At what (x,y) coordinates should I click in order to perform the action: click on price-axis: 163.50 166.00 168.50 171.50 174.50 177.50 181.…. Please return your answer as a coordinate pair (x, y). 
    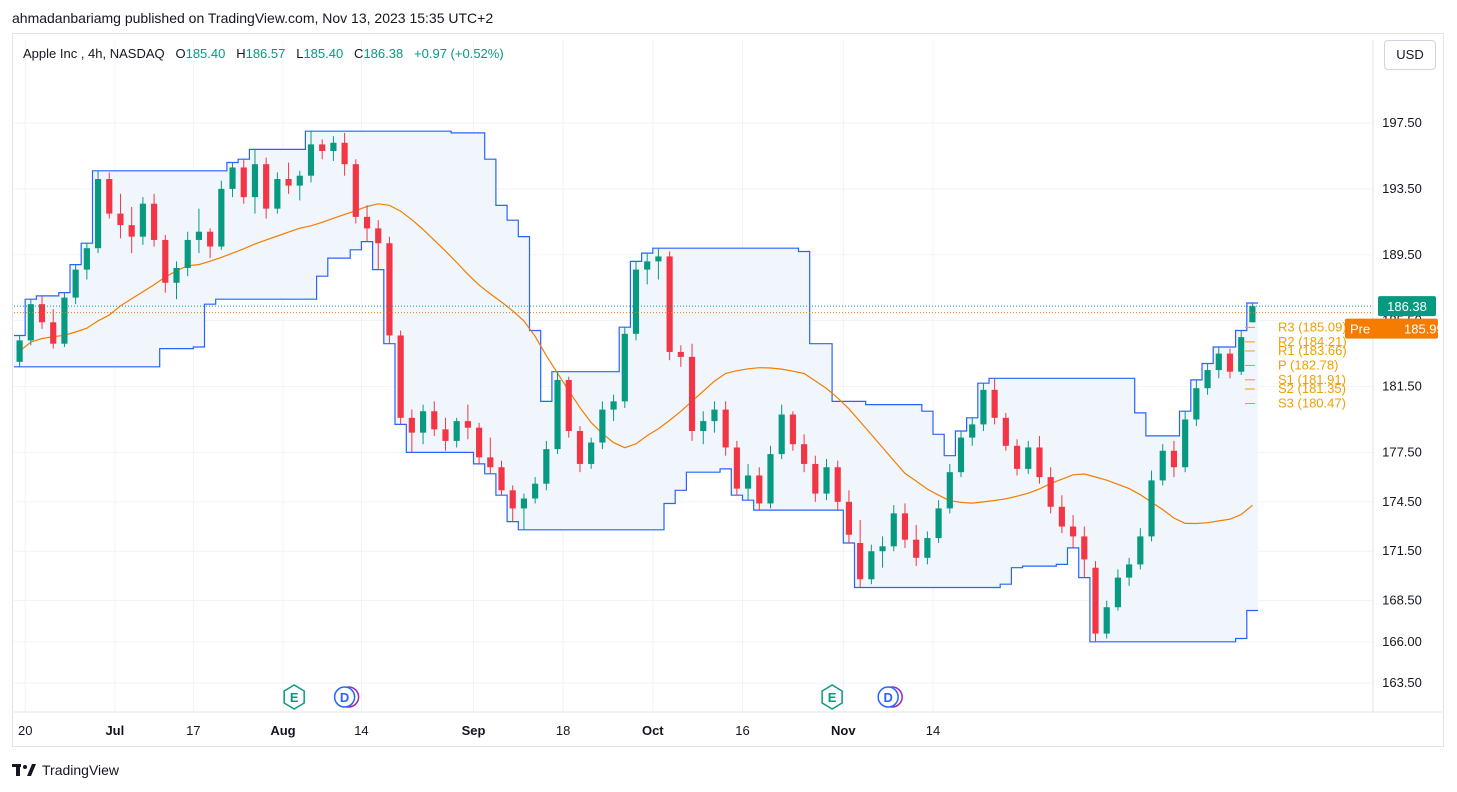
    Looking at the image, I should click on (1402, 402).